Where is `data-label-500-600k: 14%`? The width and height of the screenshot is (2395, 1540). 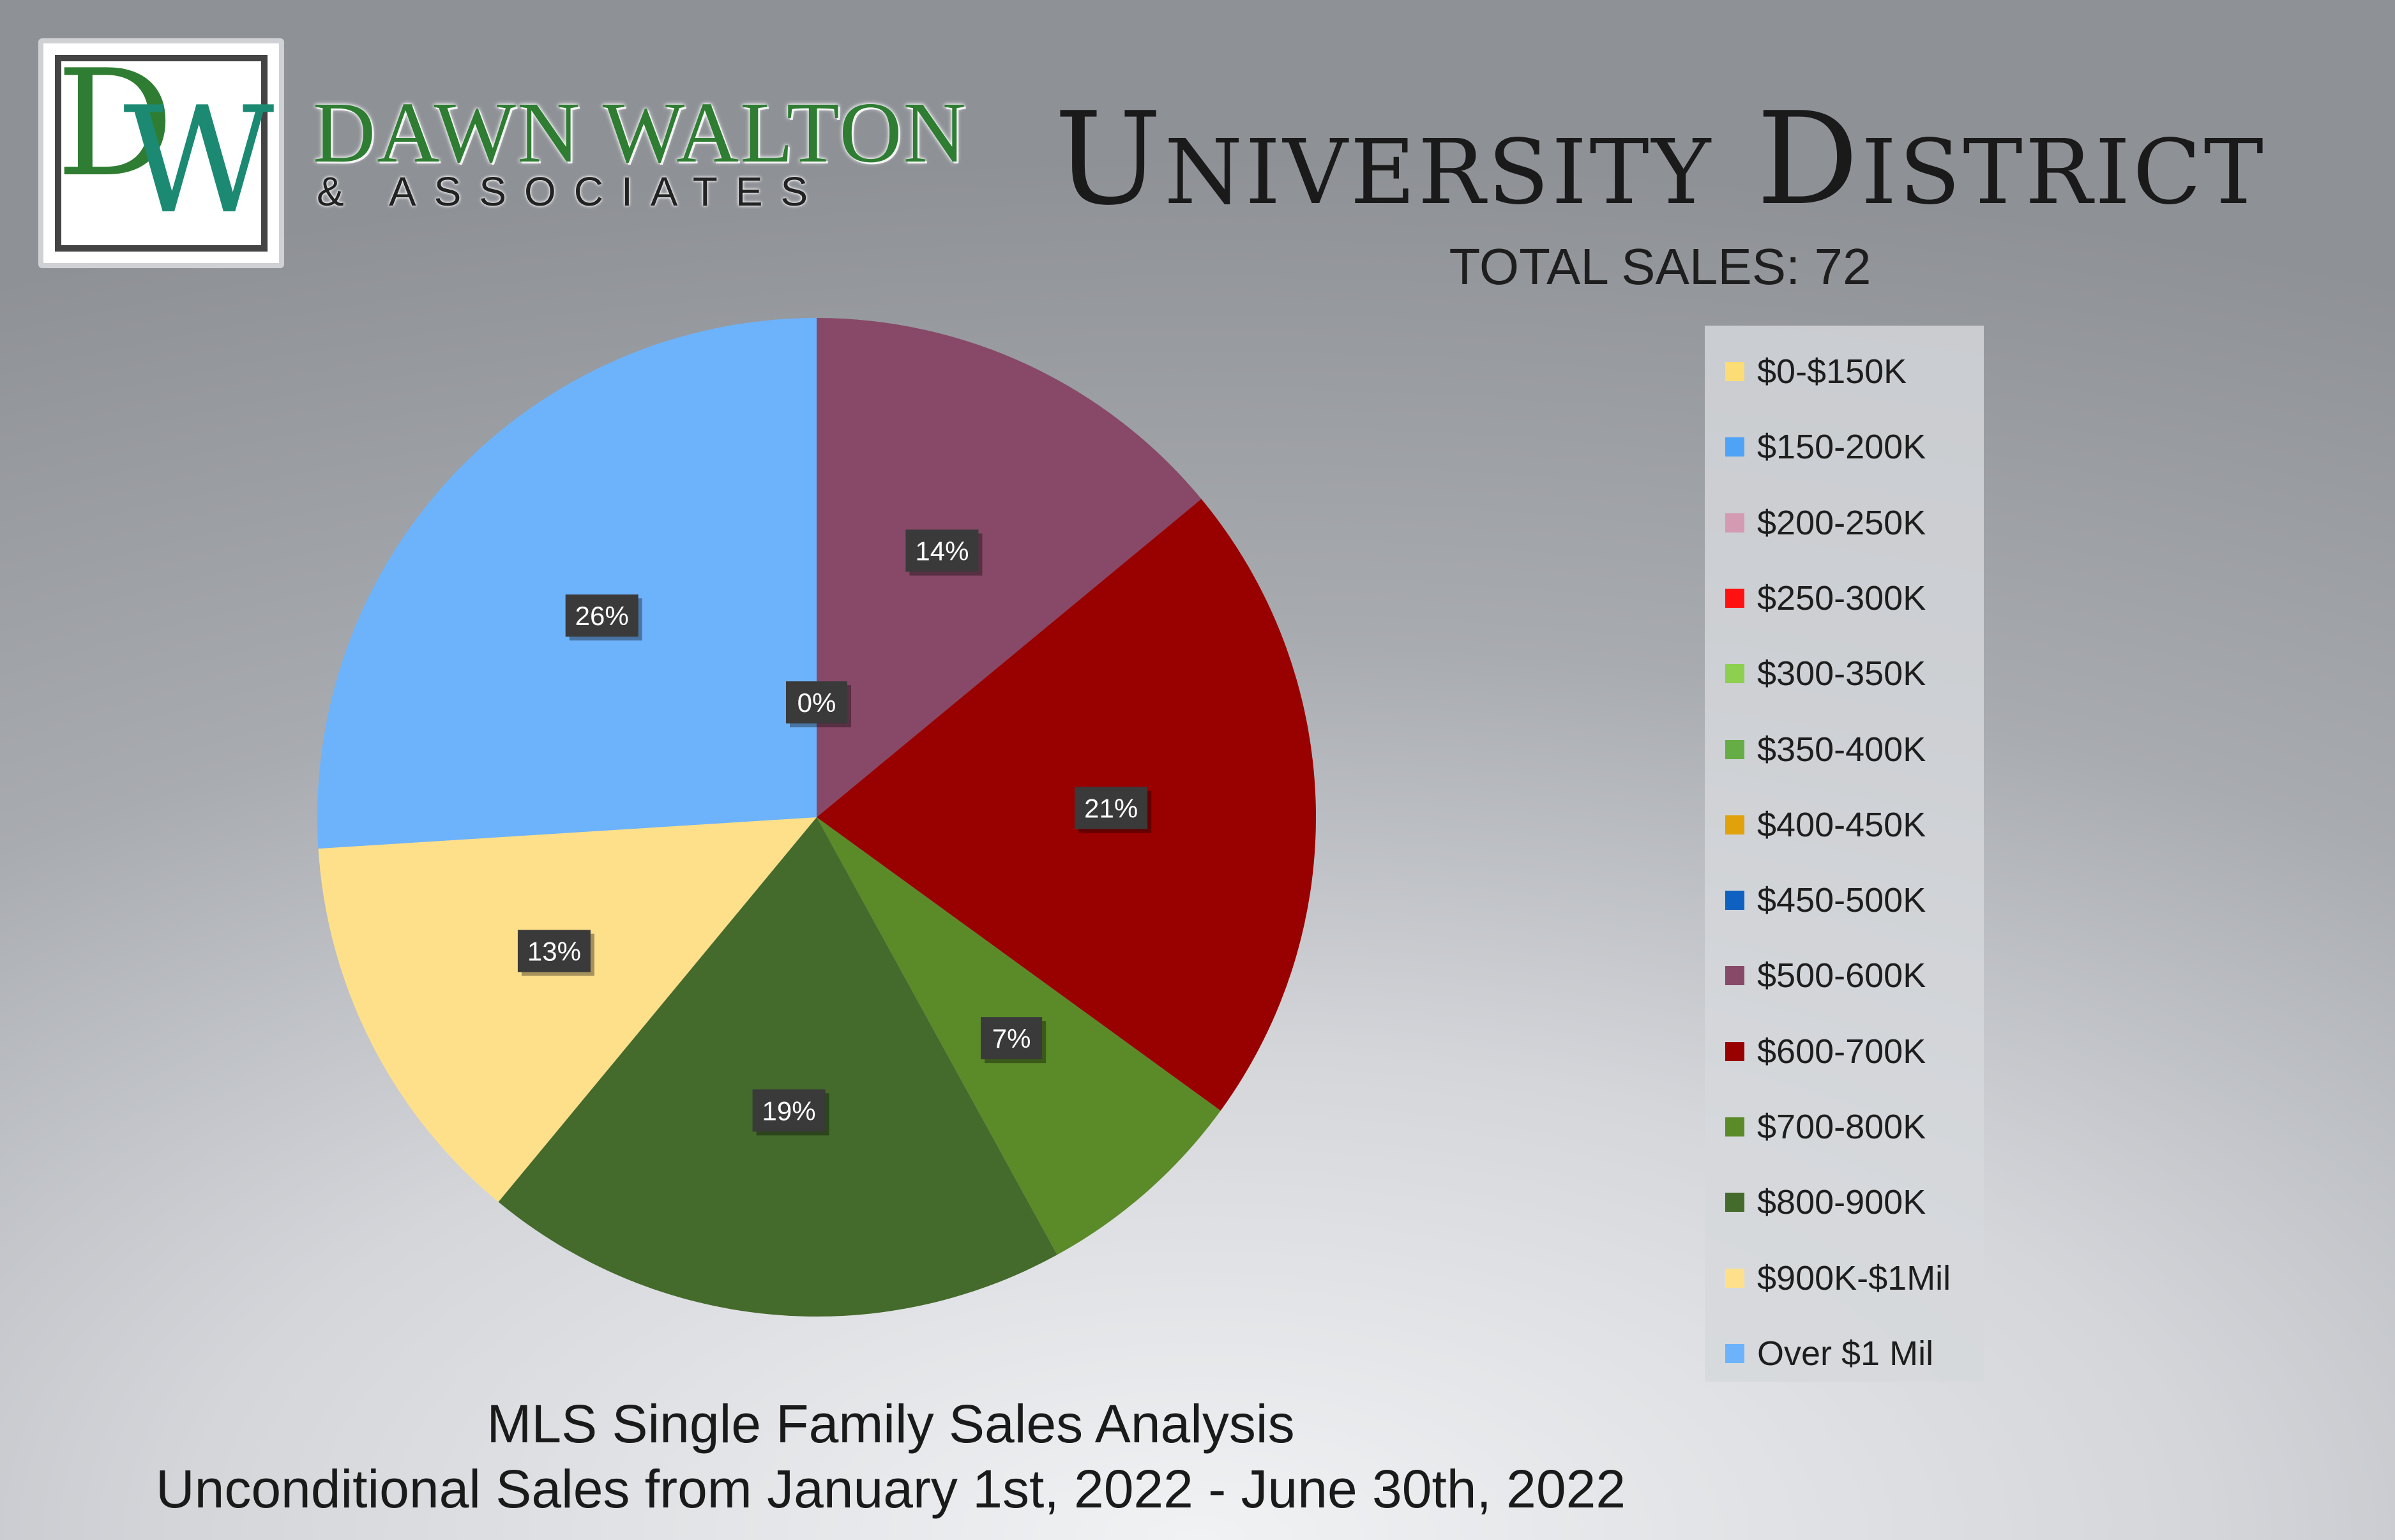 data-label-500-600k: 14% is located at coordinates (944, 552).